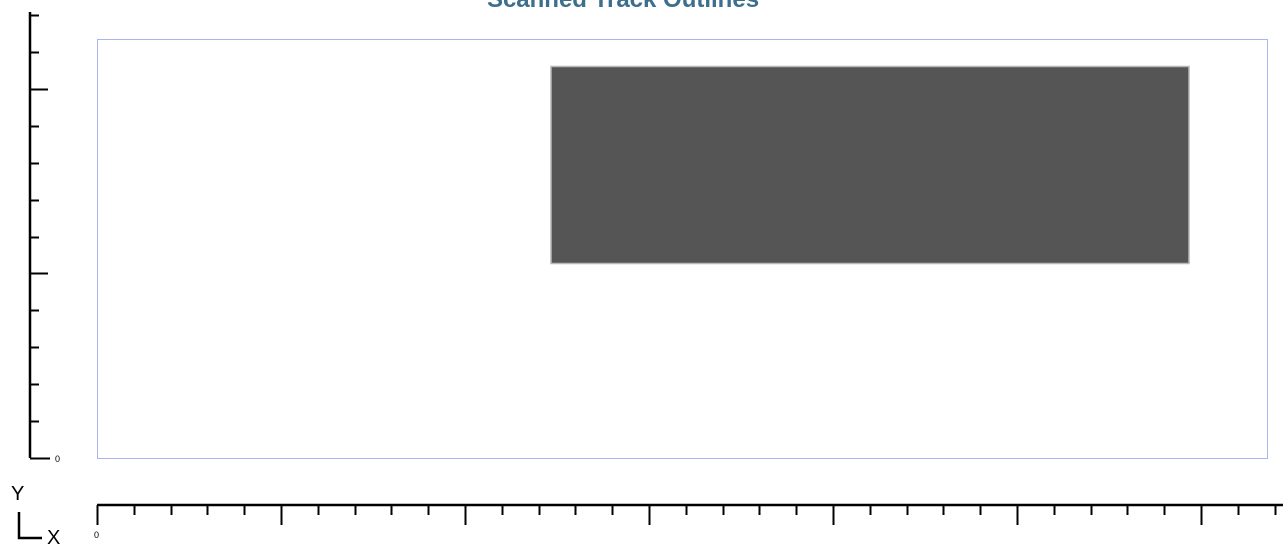 The height and width of the screenshot is (548, 1283). I want to click on y-axis-ruler, so click(39, 236).